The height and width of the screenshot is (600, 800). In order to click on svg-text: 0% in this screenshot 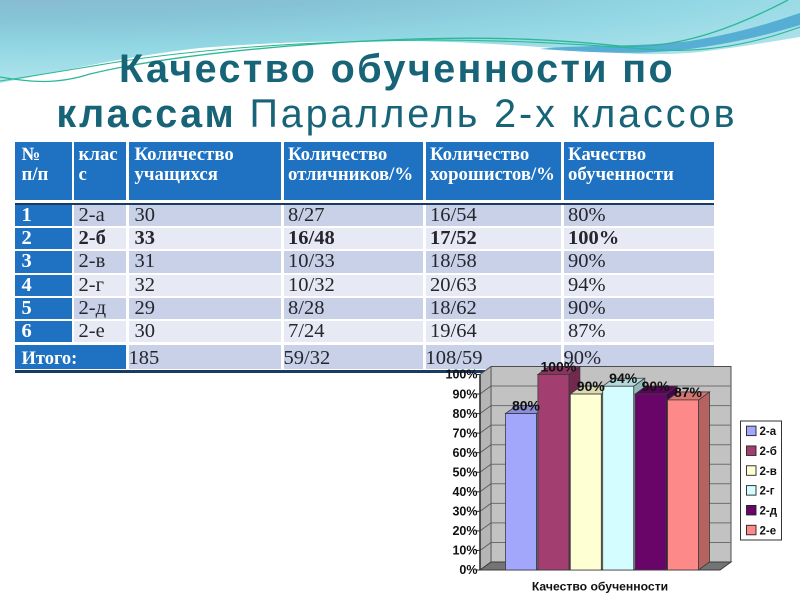, I will do `click(468, 570)`.